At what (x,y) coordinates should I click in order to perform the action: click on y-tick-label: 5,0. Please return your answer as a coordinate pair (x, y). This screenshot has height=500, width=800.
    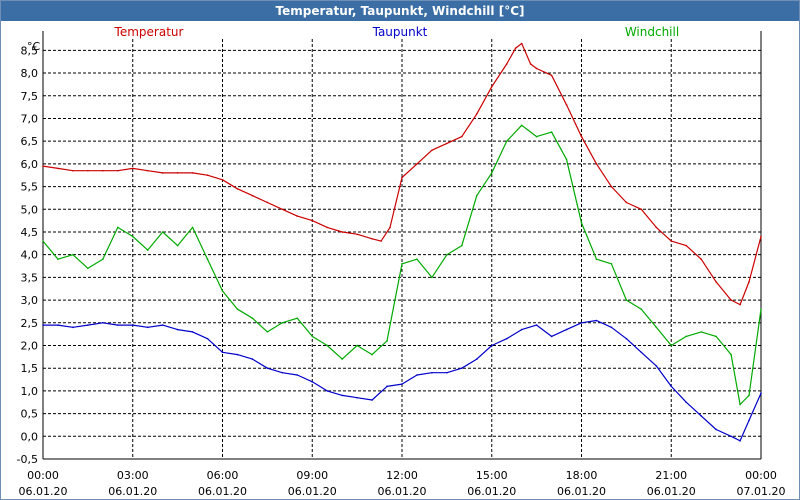
    Looking at the image, I should click on (30, 209).